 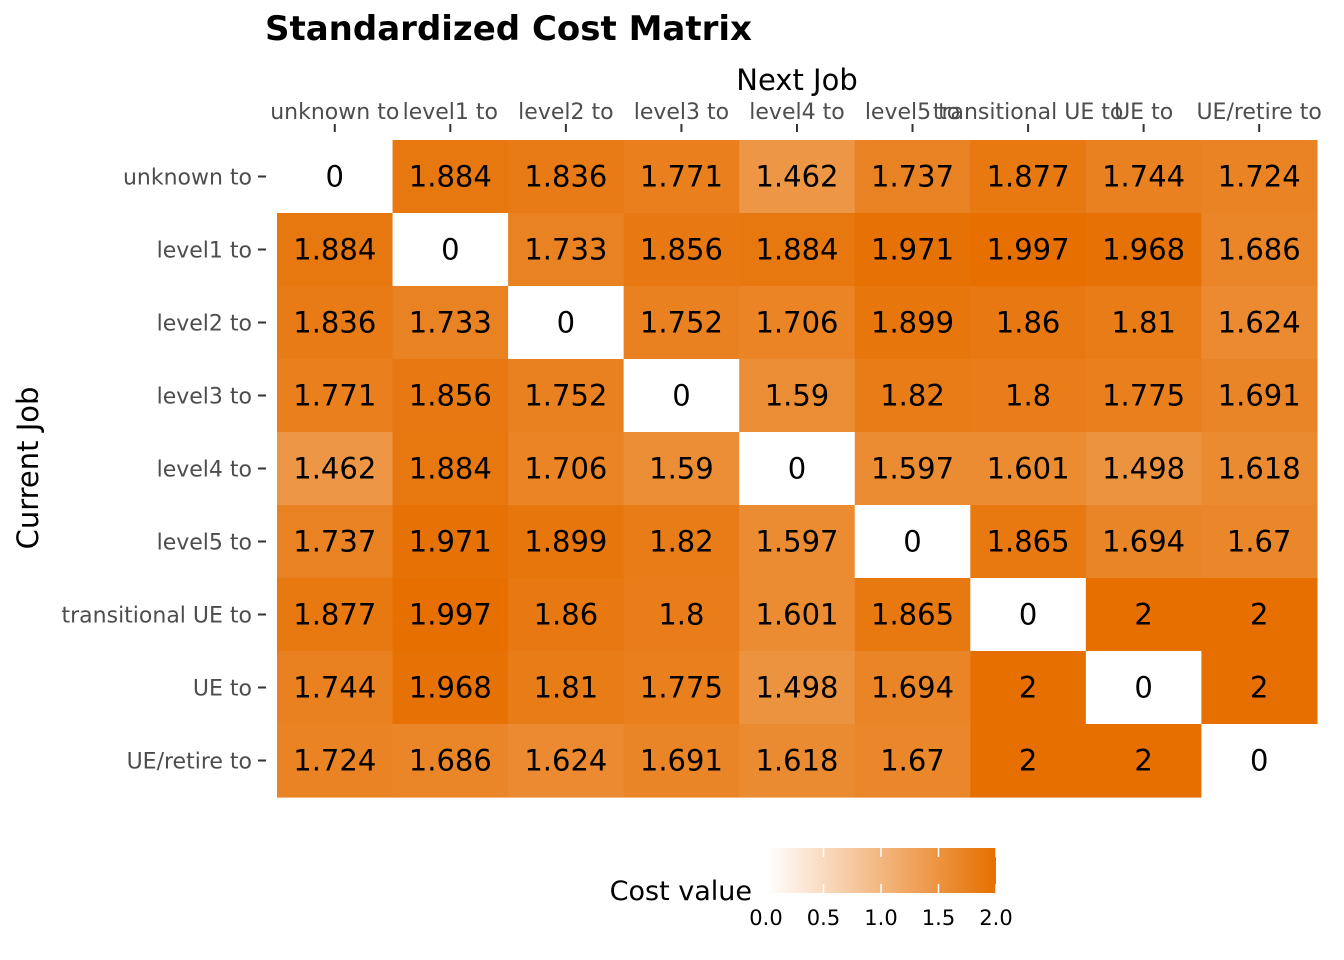 What do you see at coordinates (681, 112) in the screenshot?
I see `x-tick-label: level3 to` at bounding box center [681, 112].